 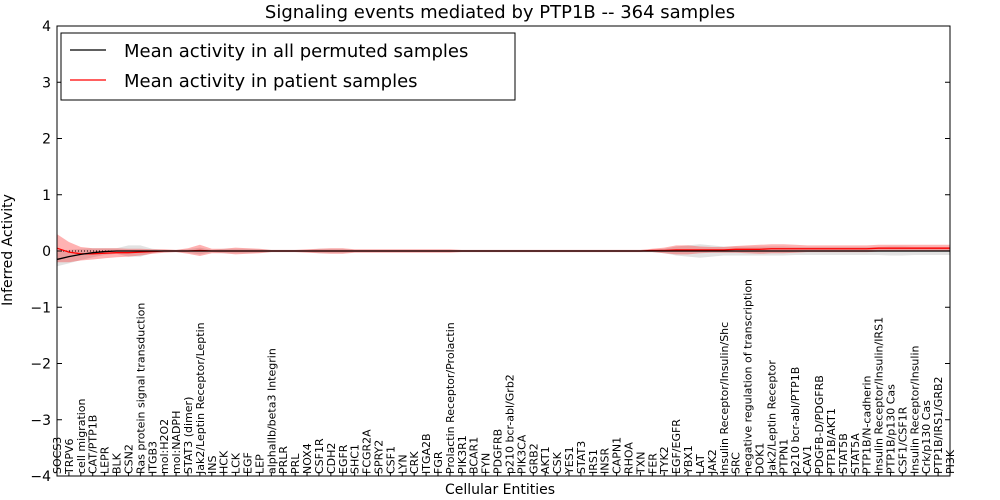 What do you see at coordinates (724, 398) in the screenshot?
I see `entity-label: Insulin Receptor/Insulin/Shc` at bounding box center [724, 398].